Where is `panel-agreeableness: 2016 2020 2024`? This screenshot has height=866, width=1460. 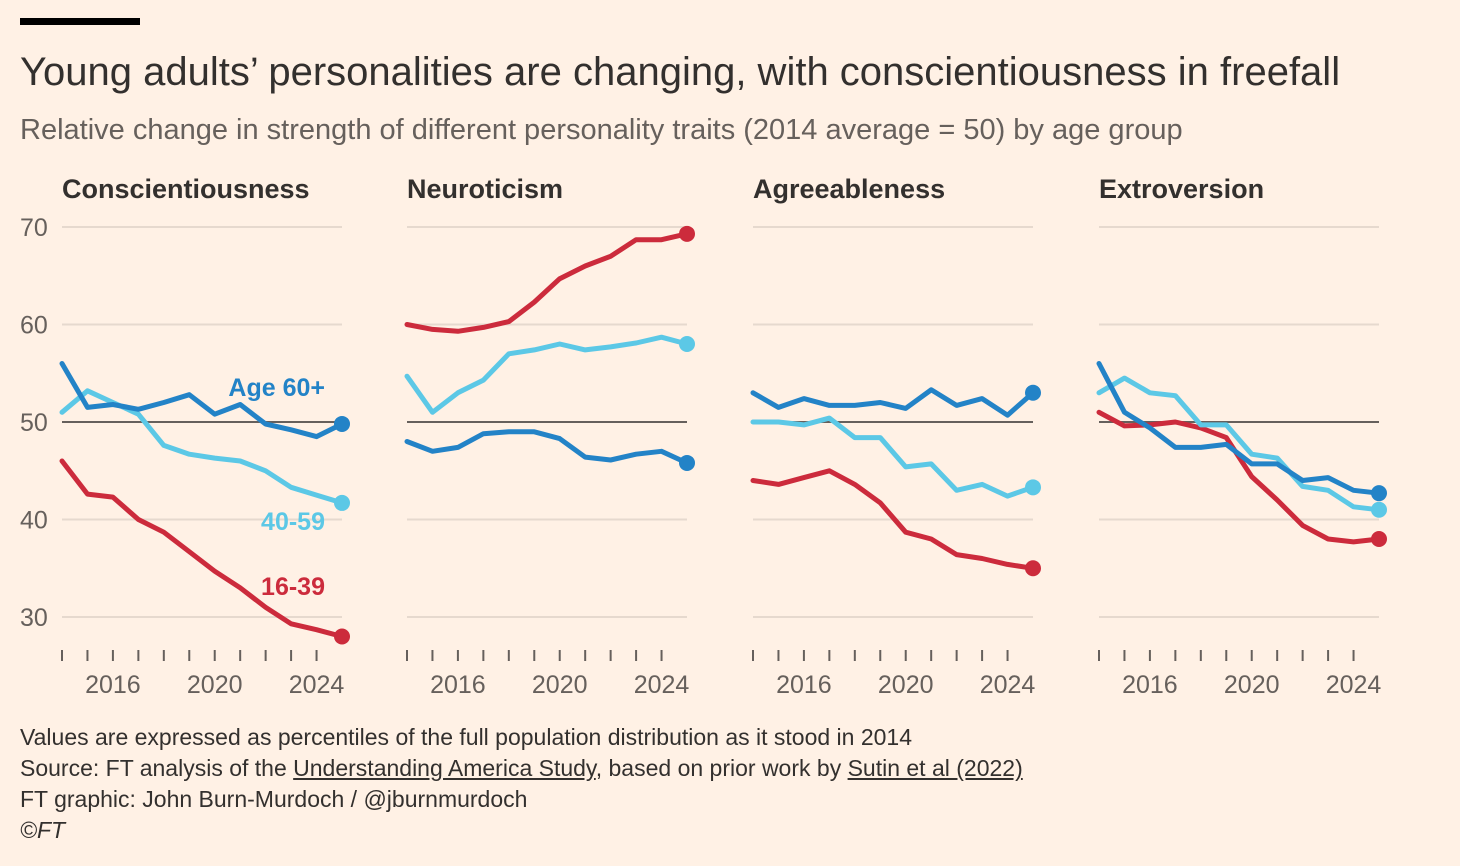 panel-agreeableness: 2016 2020 2024 is located at coordinates (895, 462).